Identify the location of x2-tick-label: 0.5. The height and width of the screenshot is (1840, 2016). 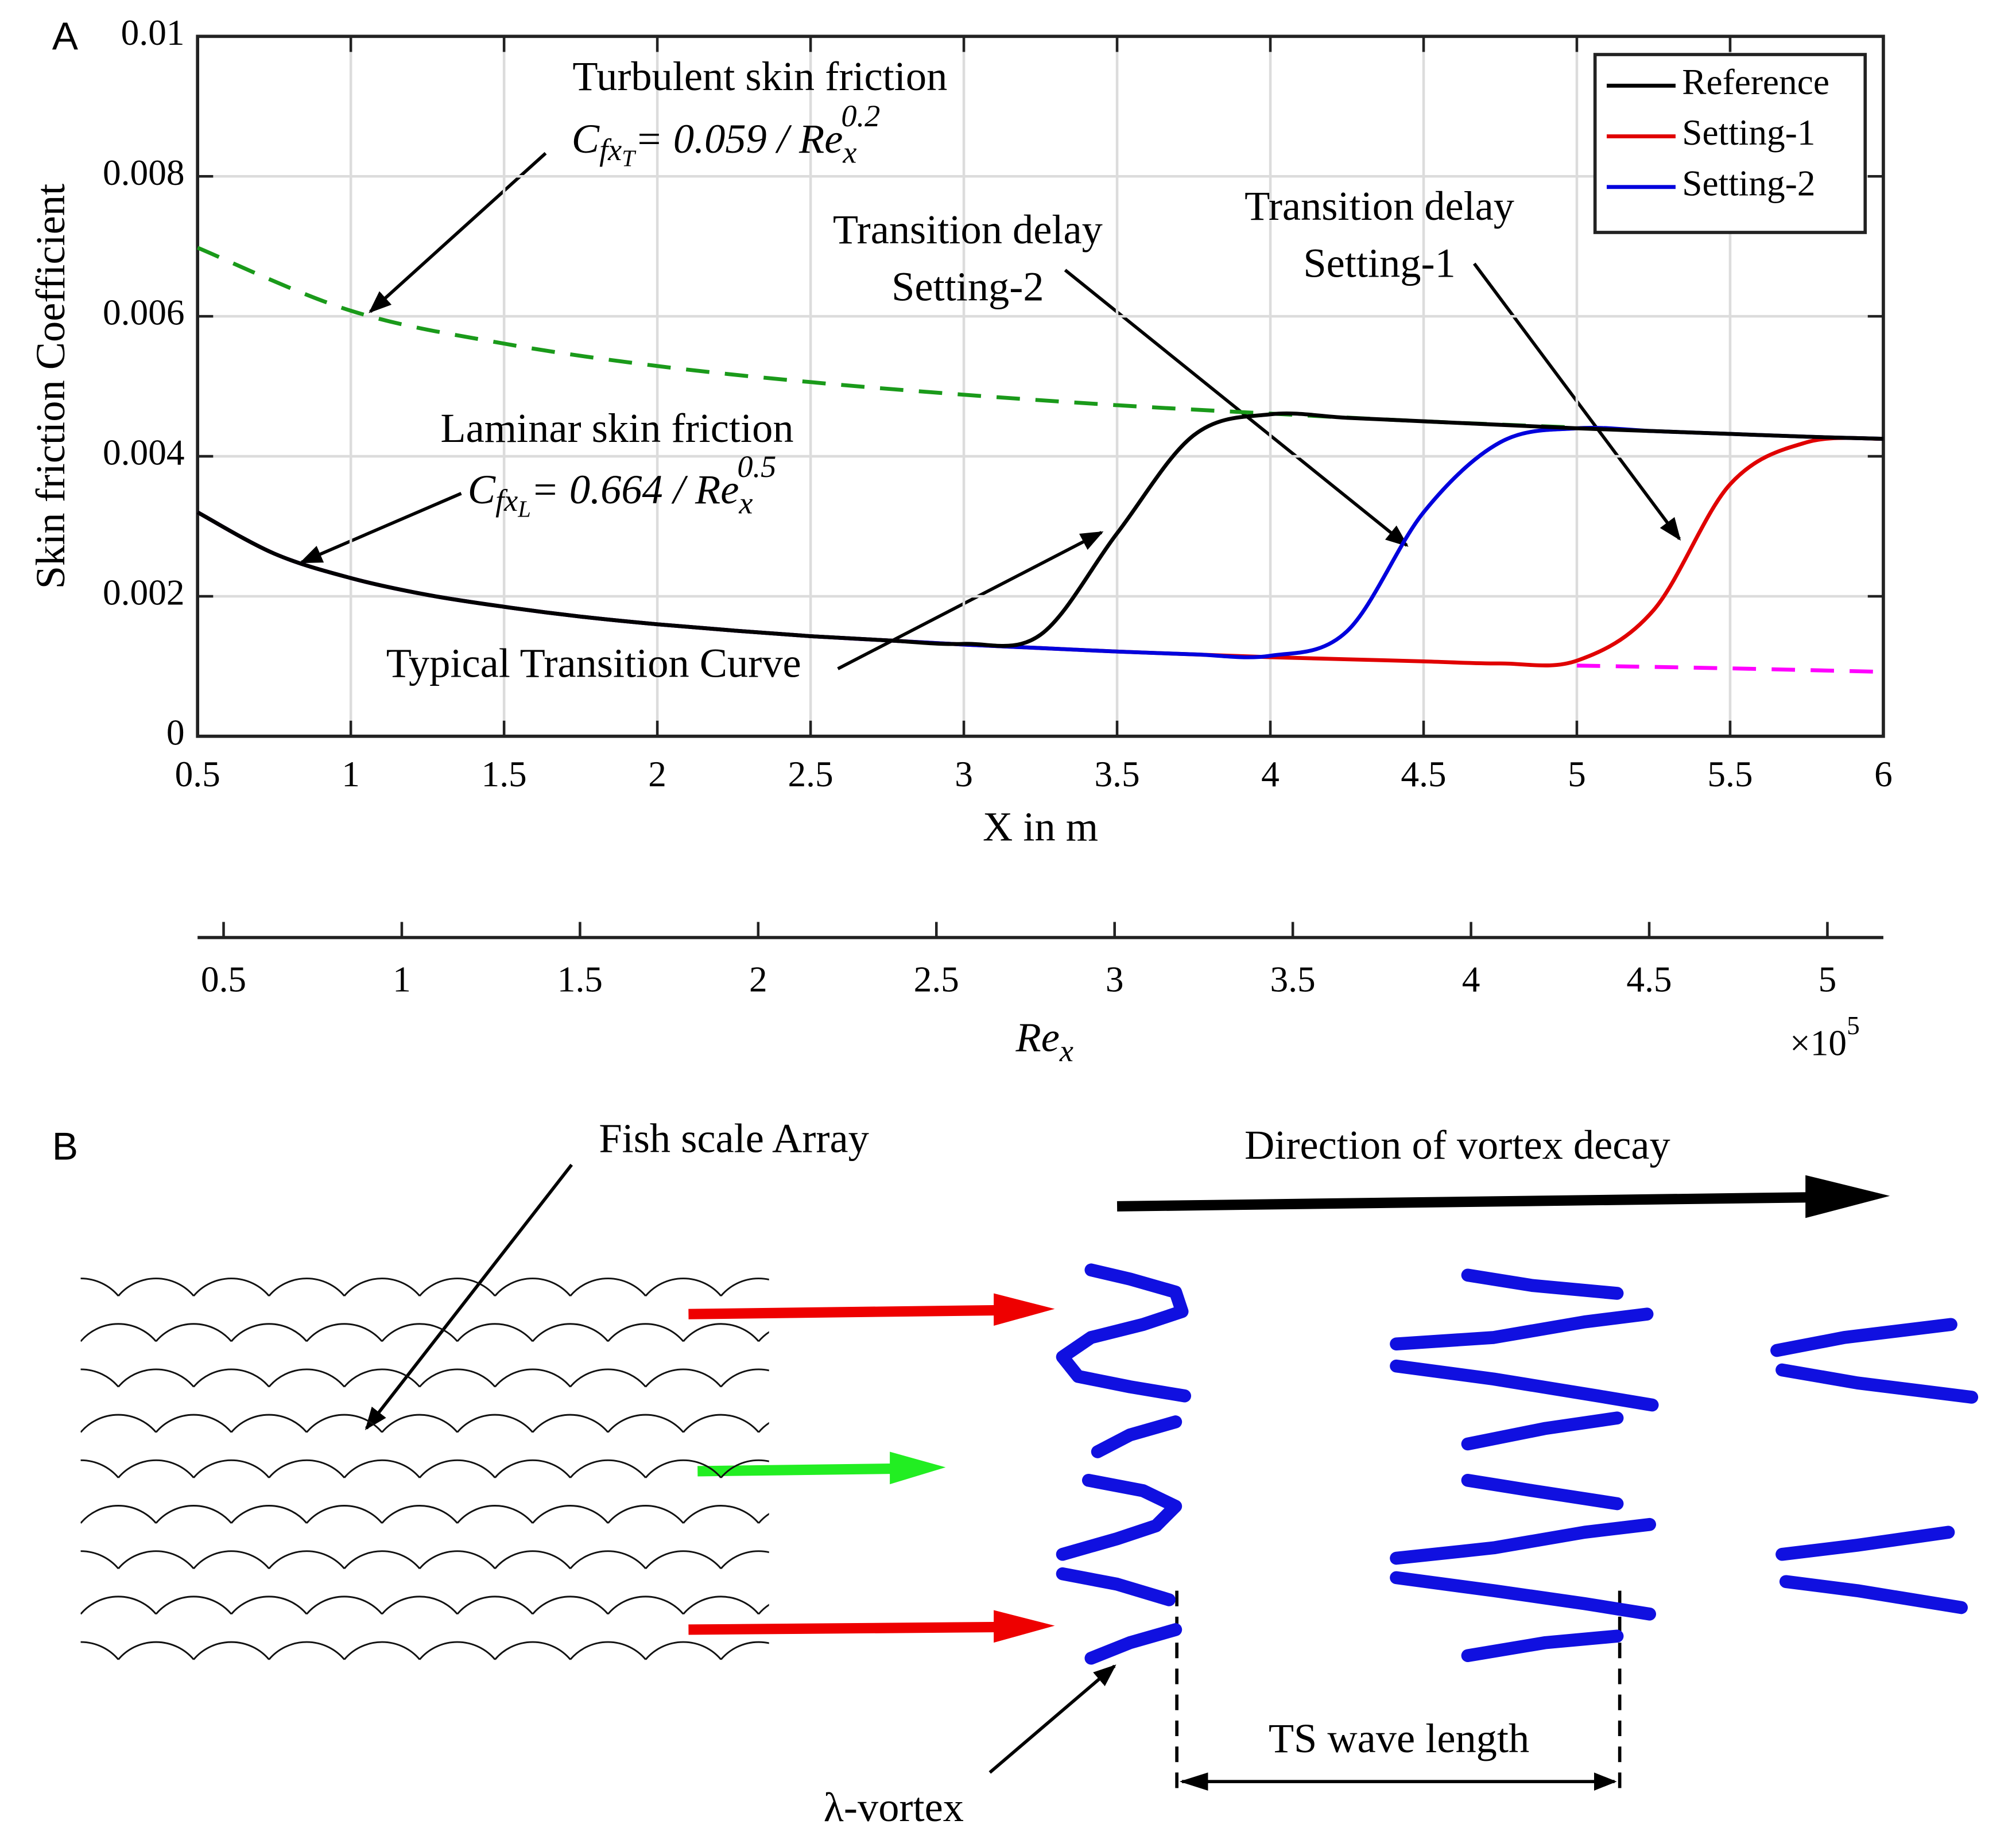
(223, 979).